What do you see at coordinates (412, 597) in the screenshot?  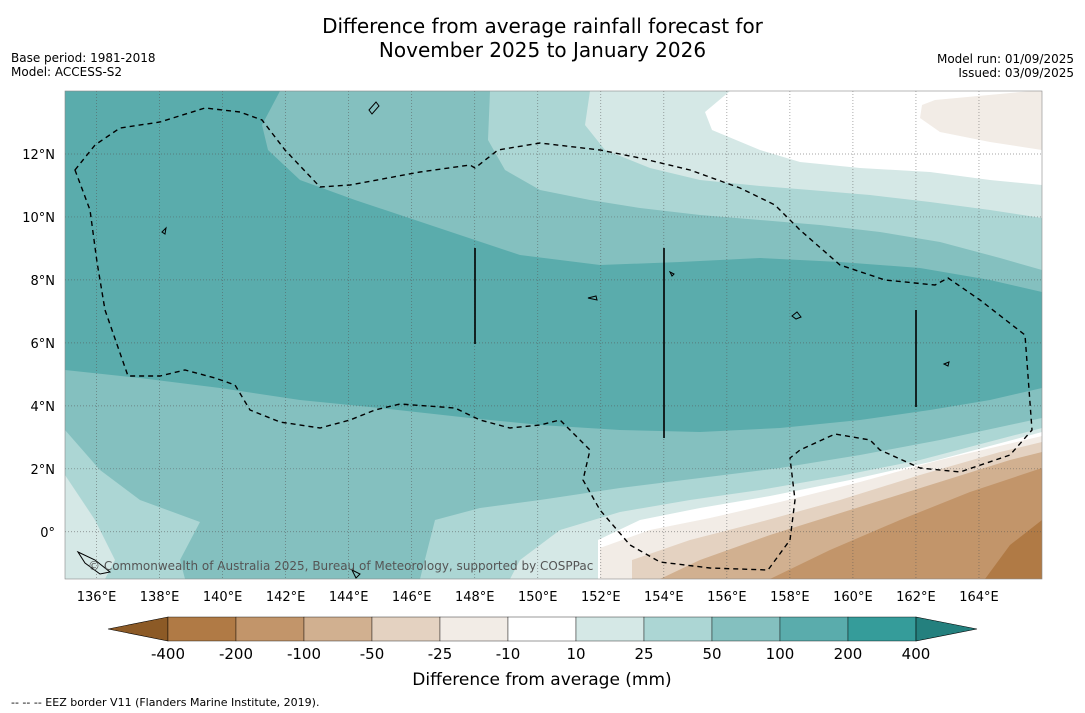 I see `lon-tick-label: 146°E` at bounding box center [412, 597].